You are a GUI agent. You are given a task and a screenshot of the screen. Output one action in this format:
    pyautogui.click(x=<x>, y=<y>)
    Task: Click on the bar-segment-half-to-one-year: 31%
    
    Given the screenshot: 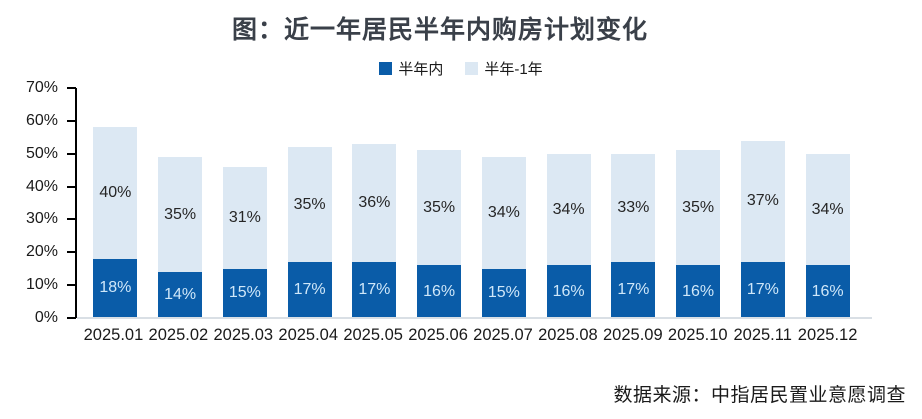 What is the action you would take?
    pyautogui.click(x=244, y=217)
    